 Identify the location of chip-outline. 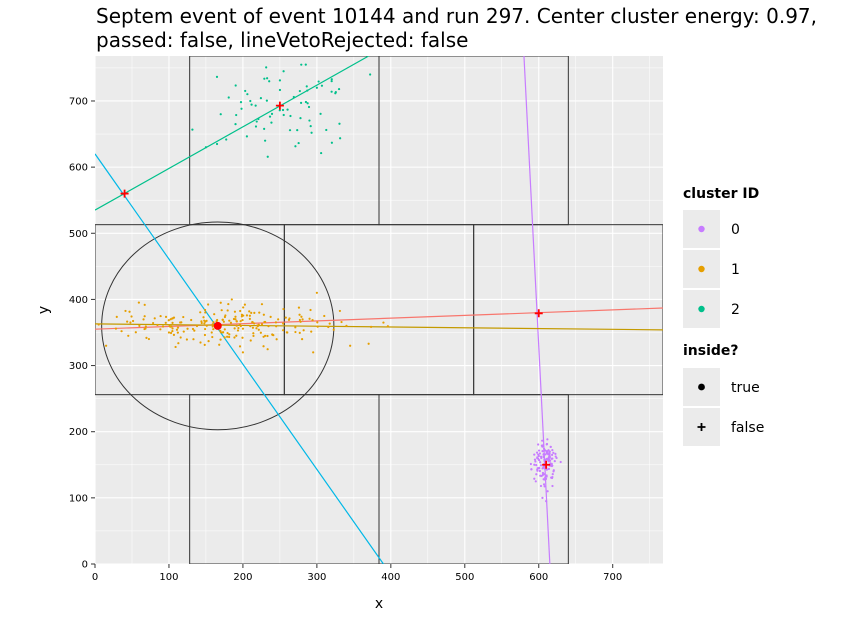
(473, 479).